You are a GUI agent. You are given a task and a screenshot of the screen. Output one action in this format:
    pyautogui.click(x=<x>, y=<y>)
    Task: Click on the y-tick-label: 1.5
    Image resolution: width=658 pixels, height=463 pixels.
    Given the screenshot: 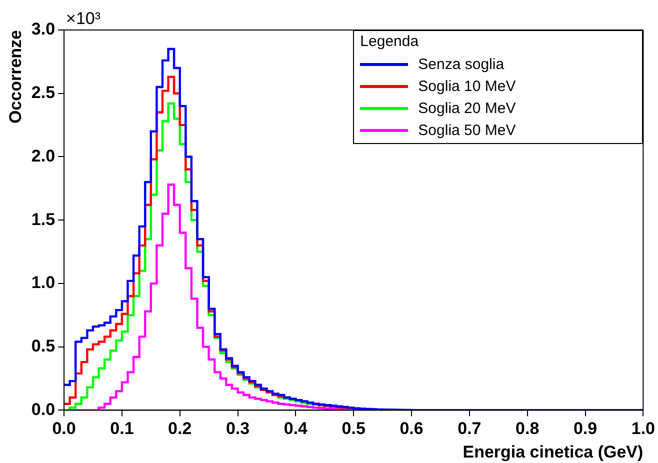 What is the action you would take?
    pyautogui.click(x=43, y=219)
    